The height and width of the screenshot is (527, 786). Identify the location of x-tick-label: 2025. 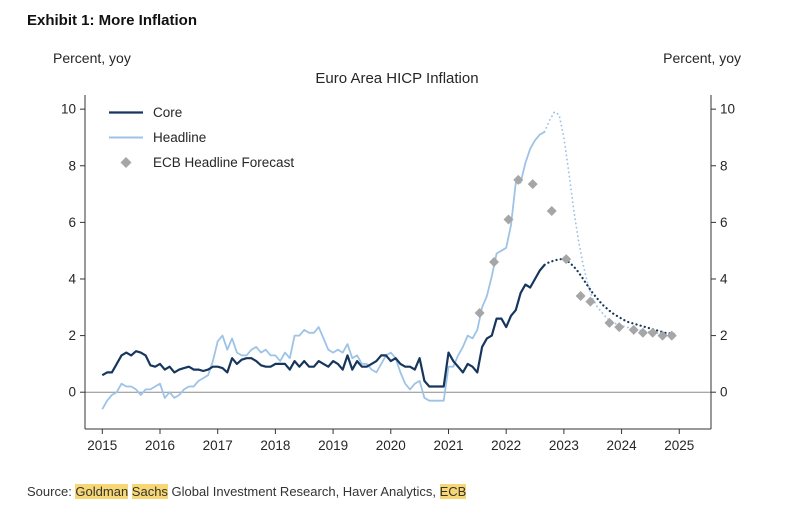
(679, 445).